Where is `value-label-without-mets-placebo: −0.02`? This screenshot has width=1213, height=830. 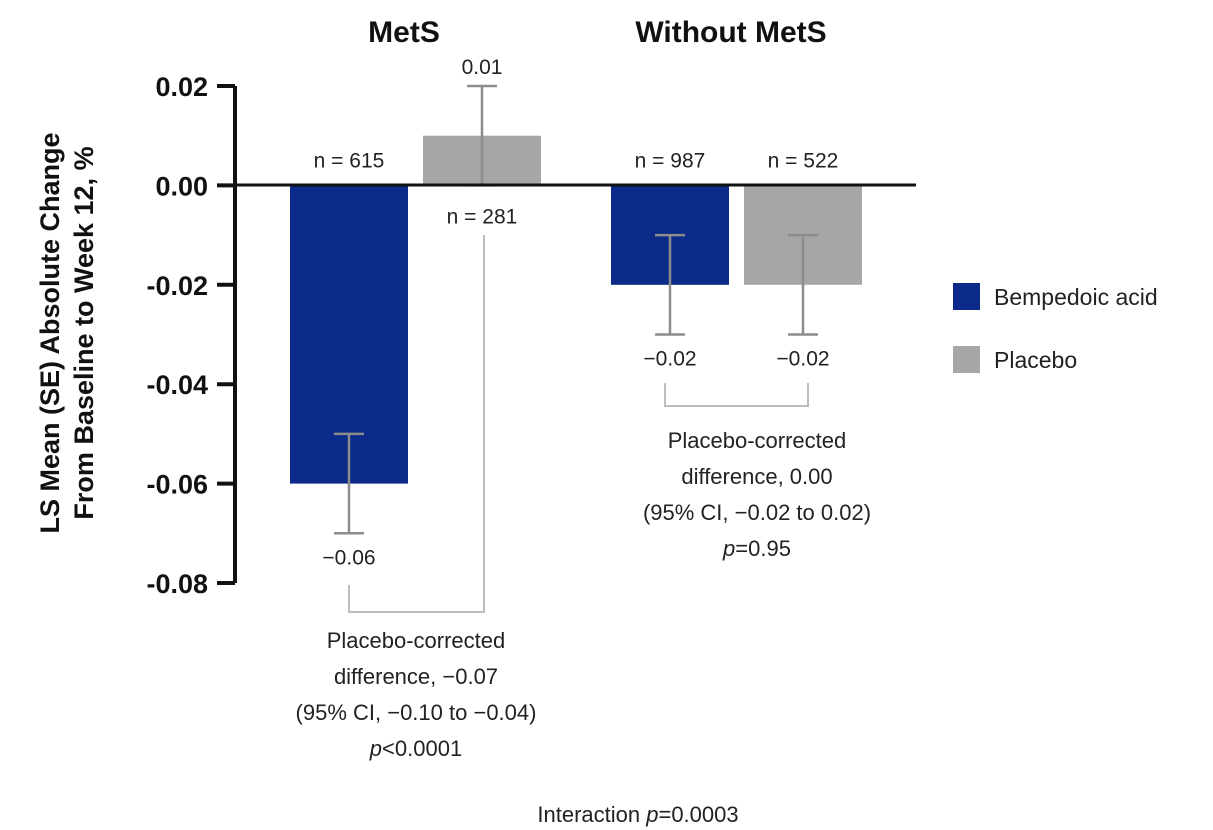
value-label-without-mets-placebo: −0.02 is located at coordinates (802, 359).